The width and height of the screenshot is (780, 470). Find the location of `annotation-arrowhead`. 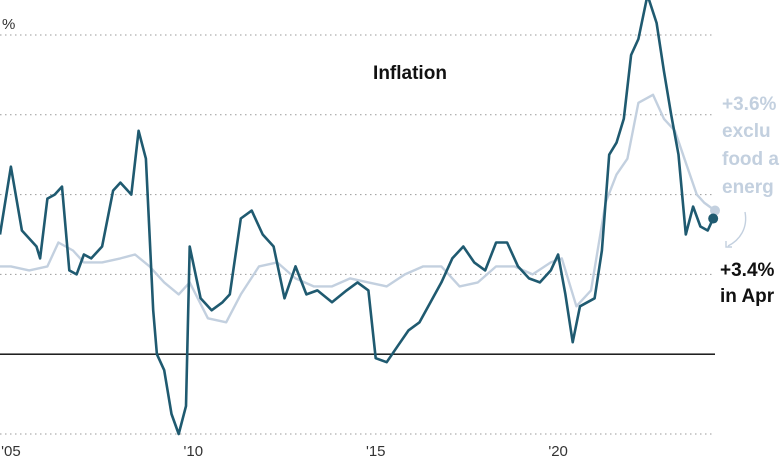

annotation-arrowhead is located at coordinates (728, 244).